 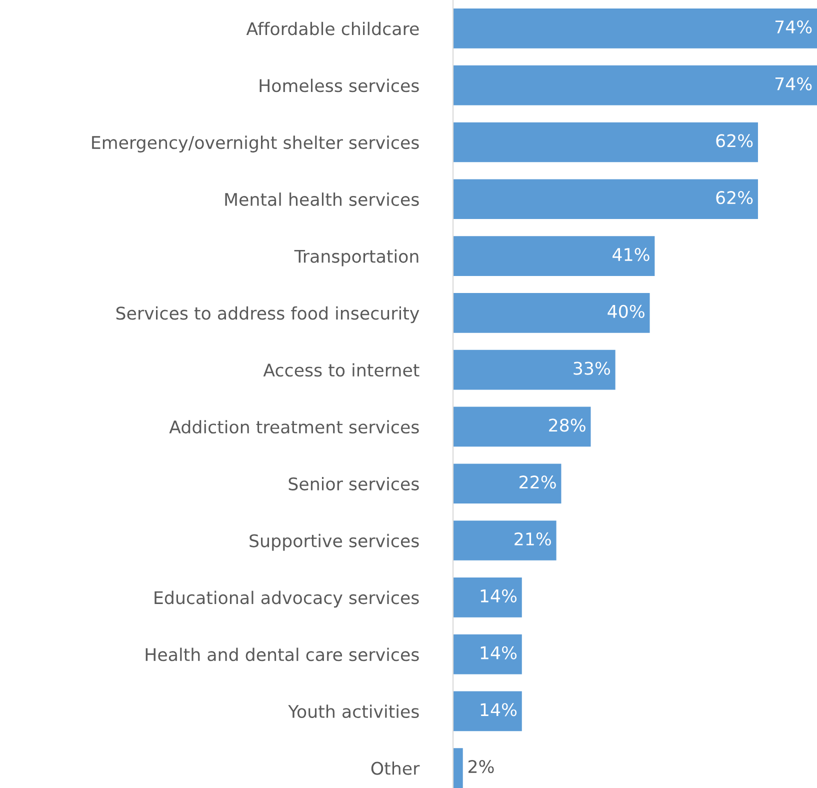 What do you see at coordinates (532, 539) in the screenshot?
I see `data-label: 21%` at bounding box center [532, 539].